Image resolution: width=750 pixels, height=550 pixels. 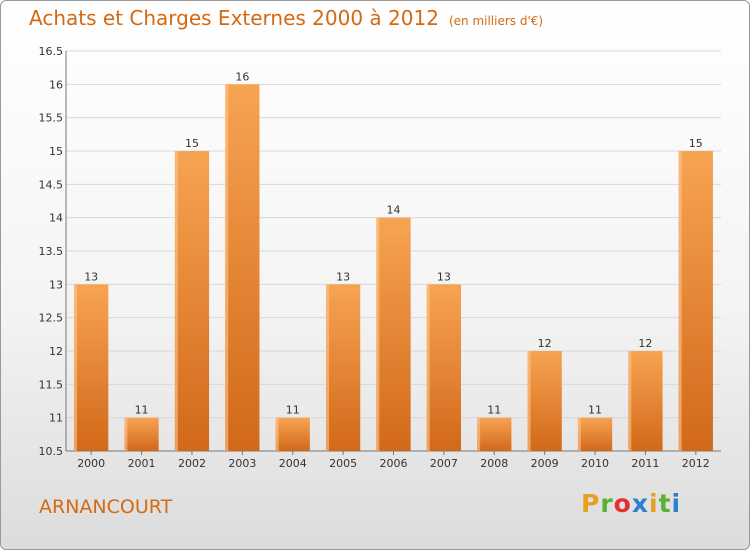 What do you see at coordinates (51, 318) in the screenshot?
I see `y-tick-label: 12.5` at bounding box center [51, 318].